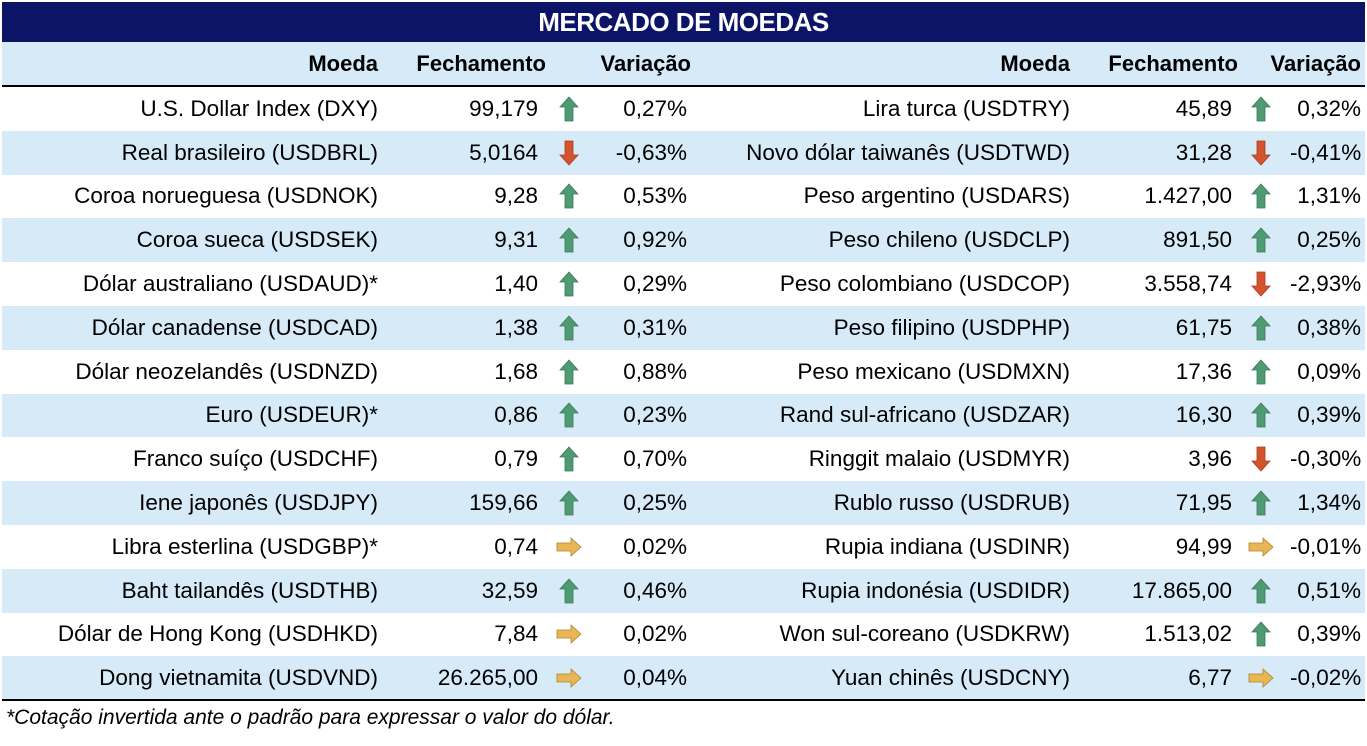 The width and height of the screenshot is (1367, 746). Describe the element at coordinates (1210, 678) in the screenshot. I see `closing-value: 6,77` at that location.